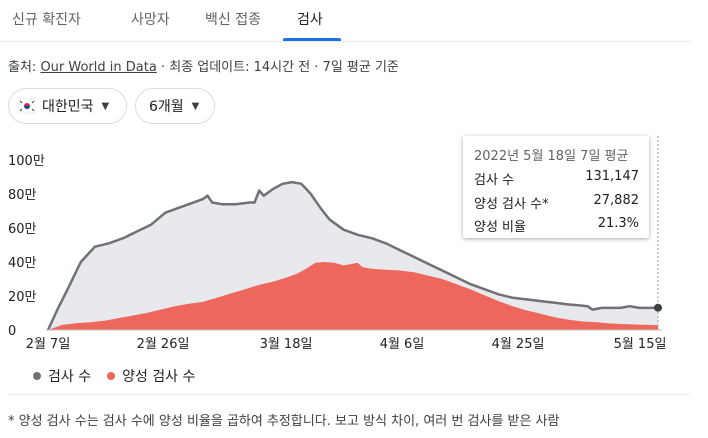  What do you see at coordinates (556, 178) in the screenshot?
I see `tooltip-row-tests: 검사 수 131,147` at bounding box center [556, 178].